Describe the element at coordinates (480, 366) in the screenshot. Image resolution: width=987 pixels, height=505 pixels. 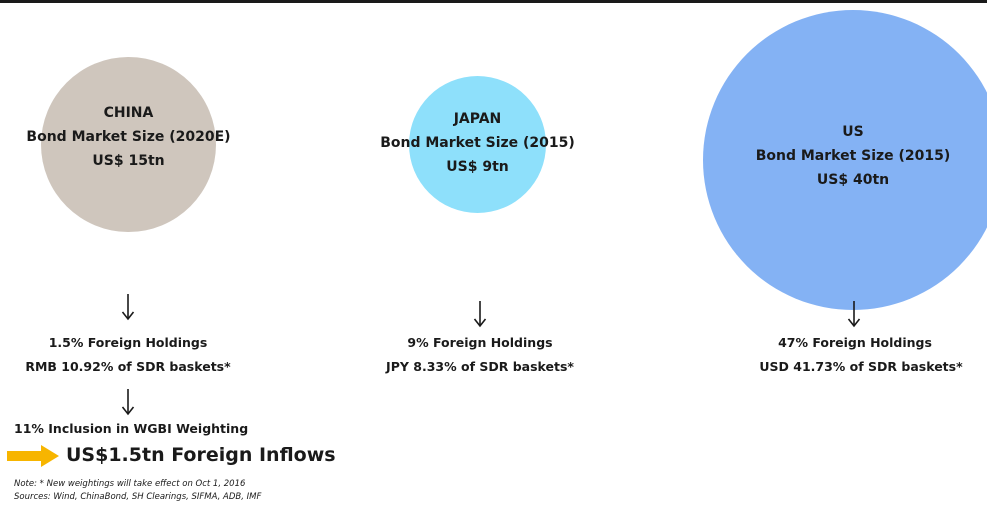
I see `sdr-weight-japan: JPY 8.33% of SDR baskets*` at that location.